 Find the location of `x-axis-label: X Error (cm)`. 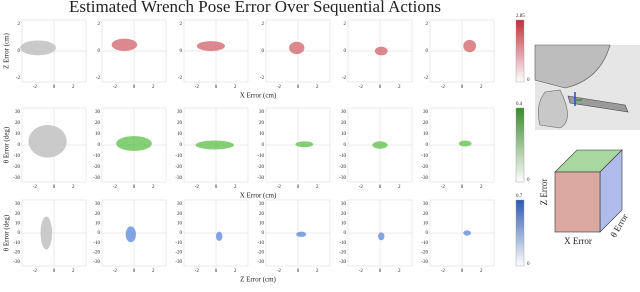

x-axis-label: X Error (cm) is located at coordinates (258, 196).